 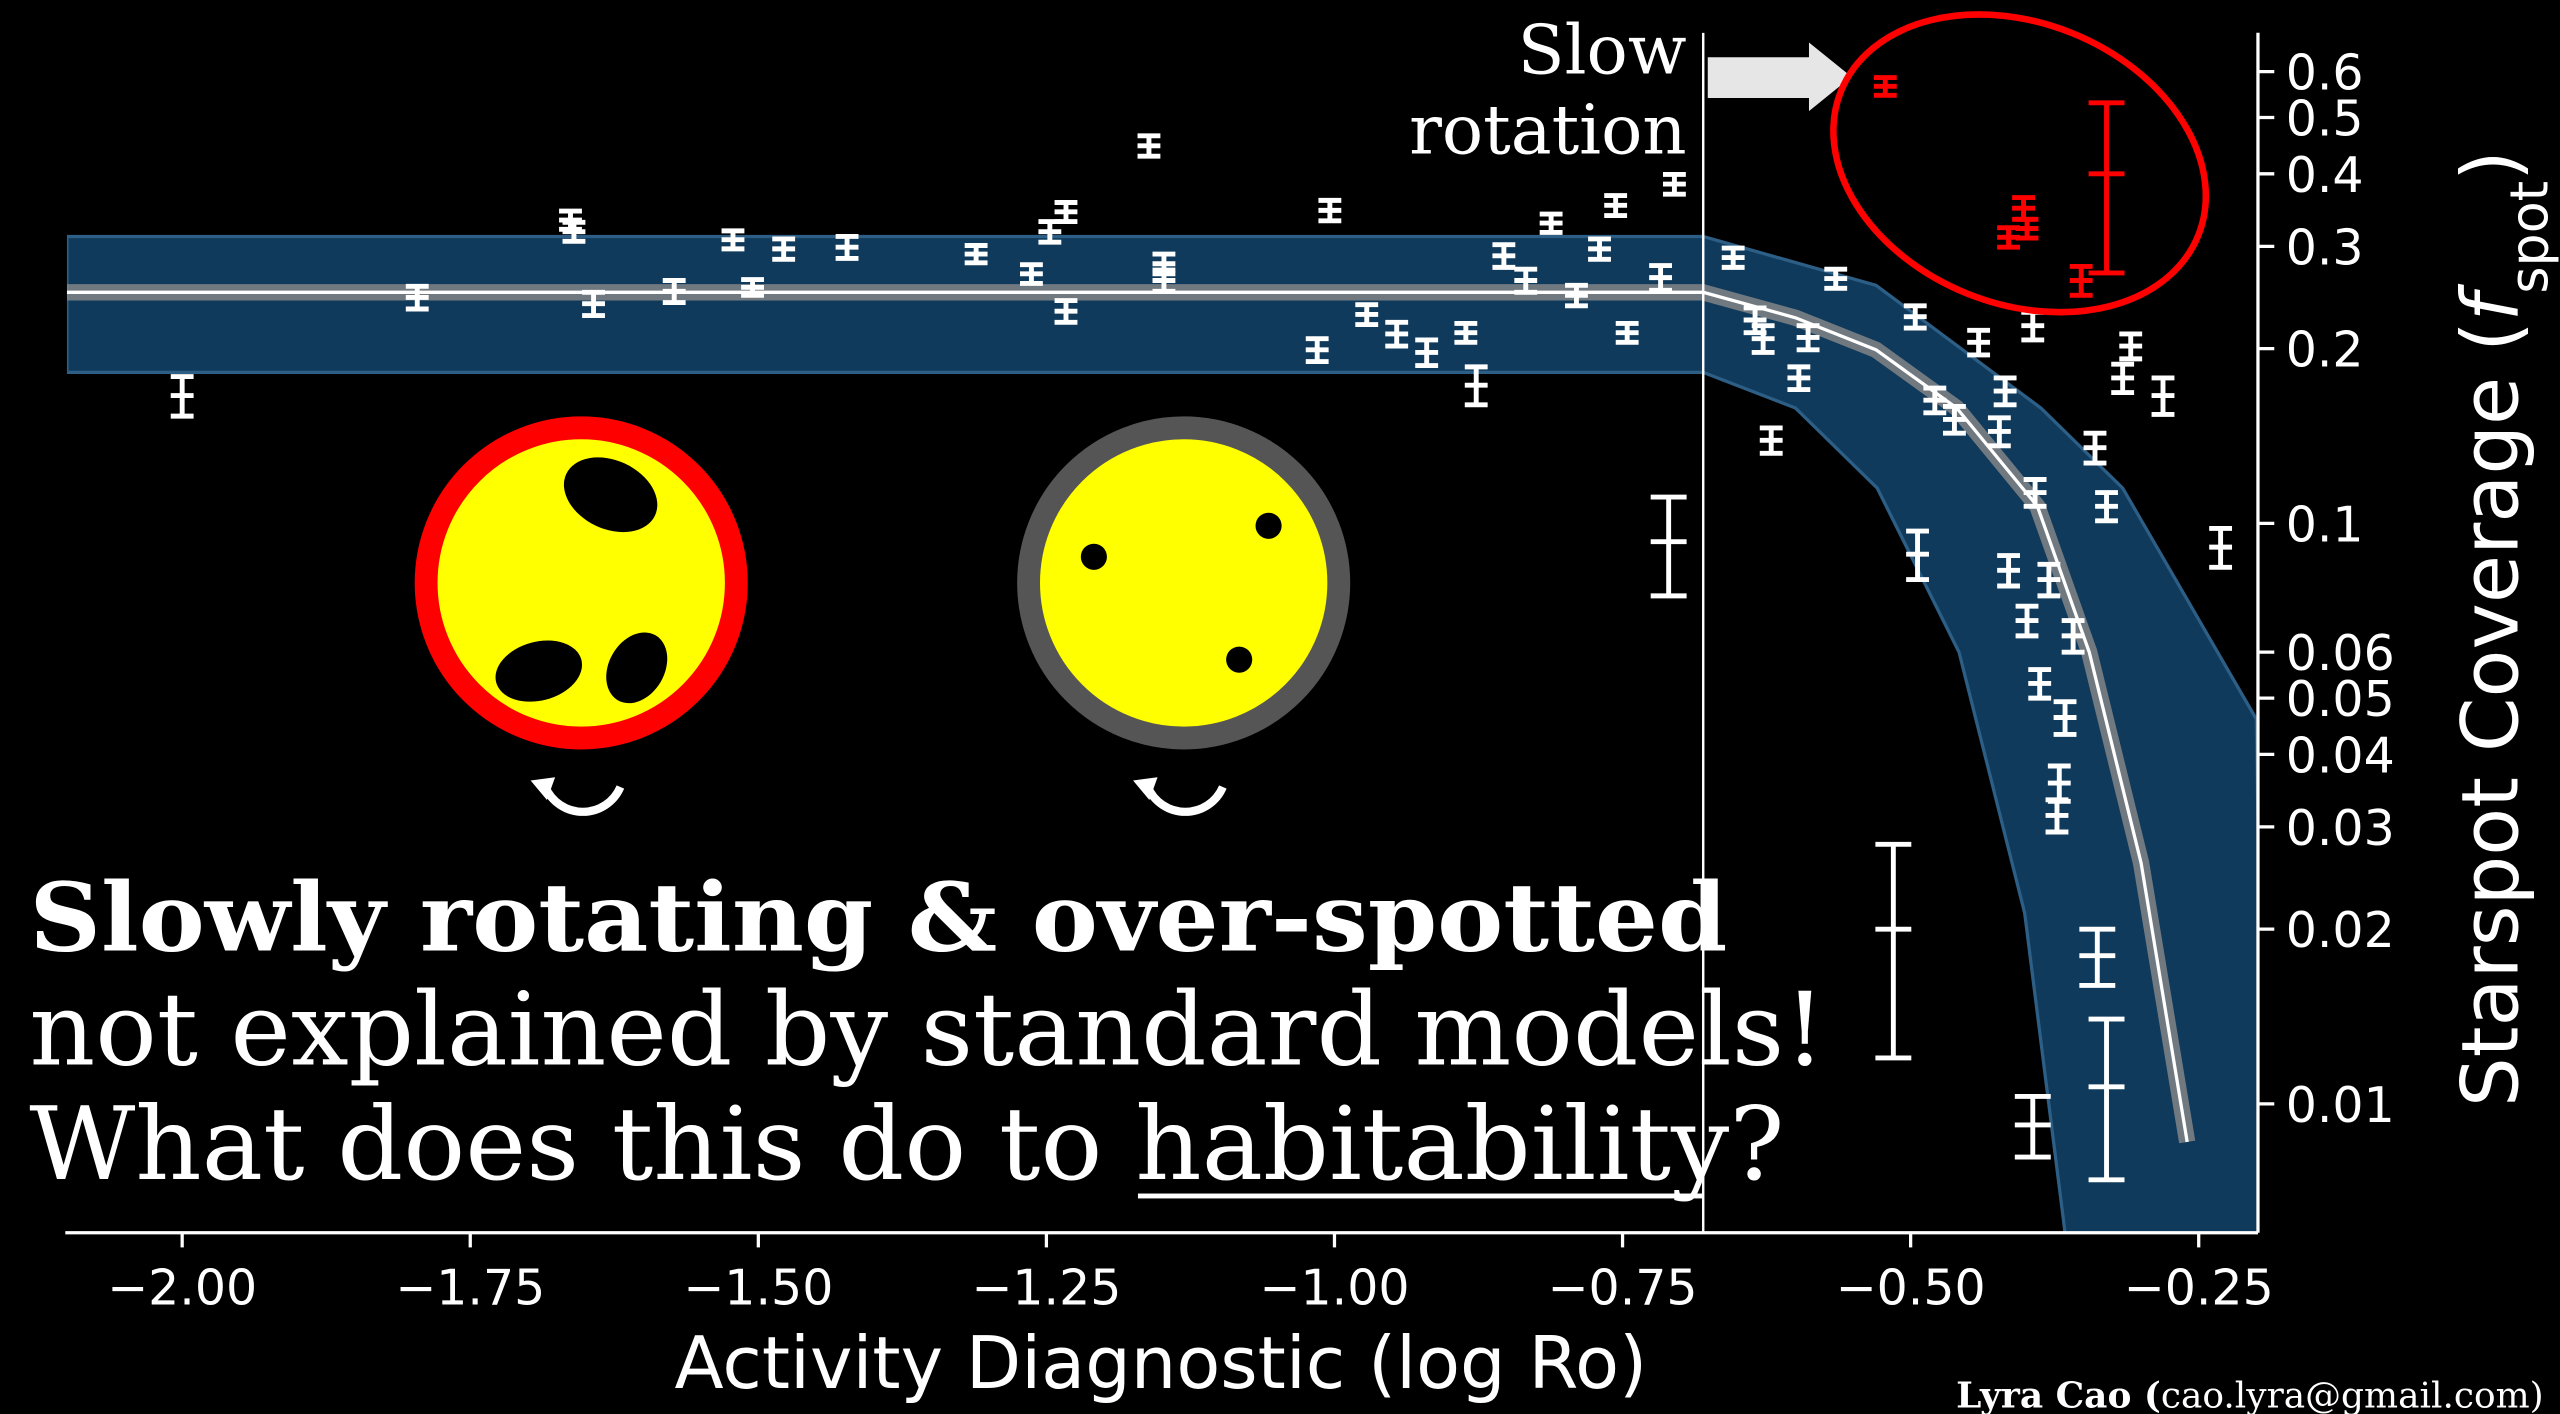 I want to click on y-tick-label: 0.6, so click(x=2325, y=73).